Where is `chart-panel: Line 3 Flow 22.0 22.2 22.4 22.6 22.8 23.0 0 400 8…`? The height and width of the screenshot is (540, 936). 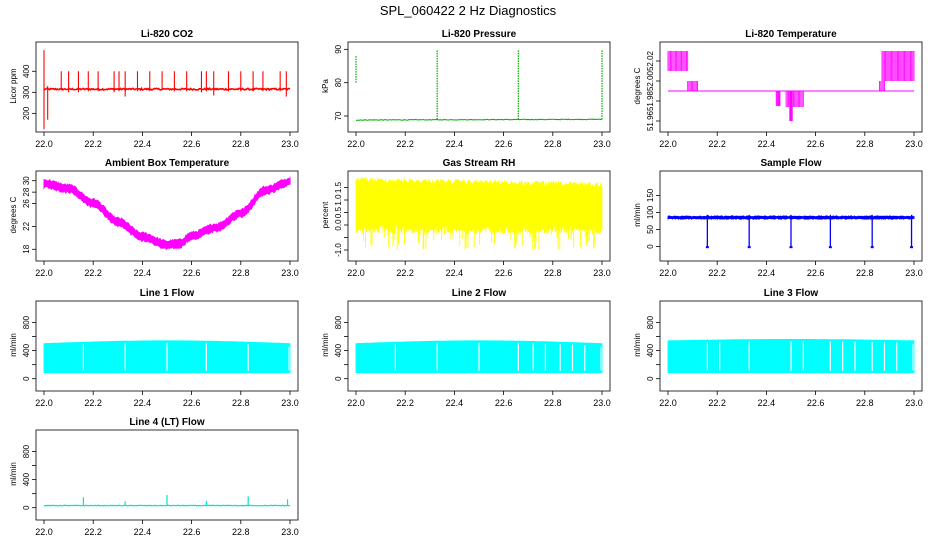 chart-panel: Line 3 Flow 22.0 22.2 22.4 22.6 22.8 23.0 0 400 8… is located at coordinates (778, 348).